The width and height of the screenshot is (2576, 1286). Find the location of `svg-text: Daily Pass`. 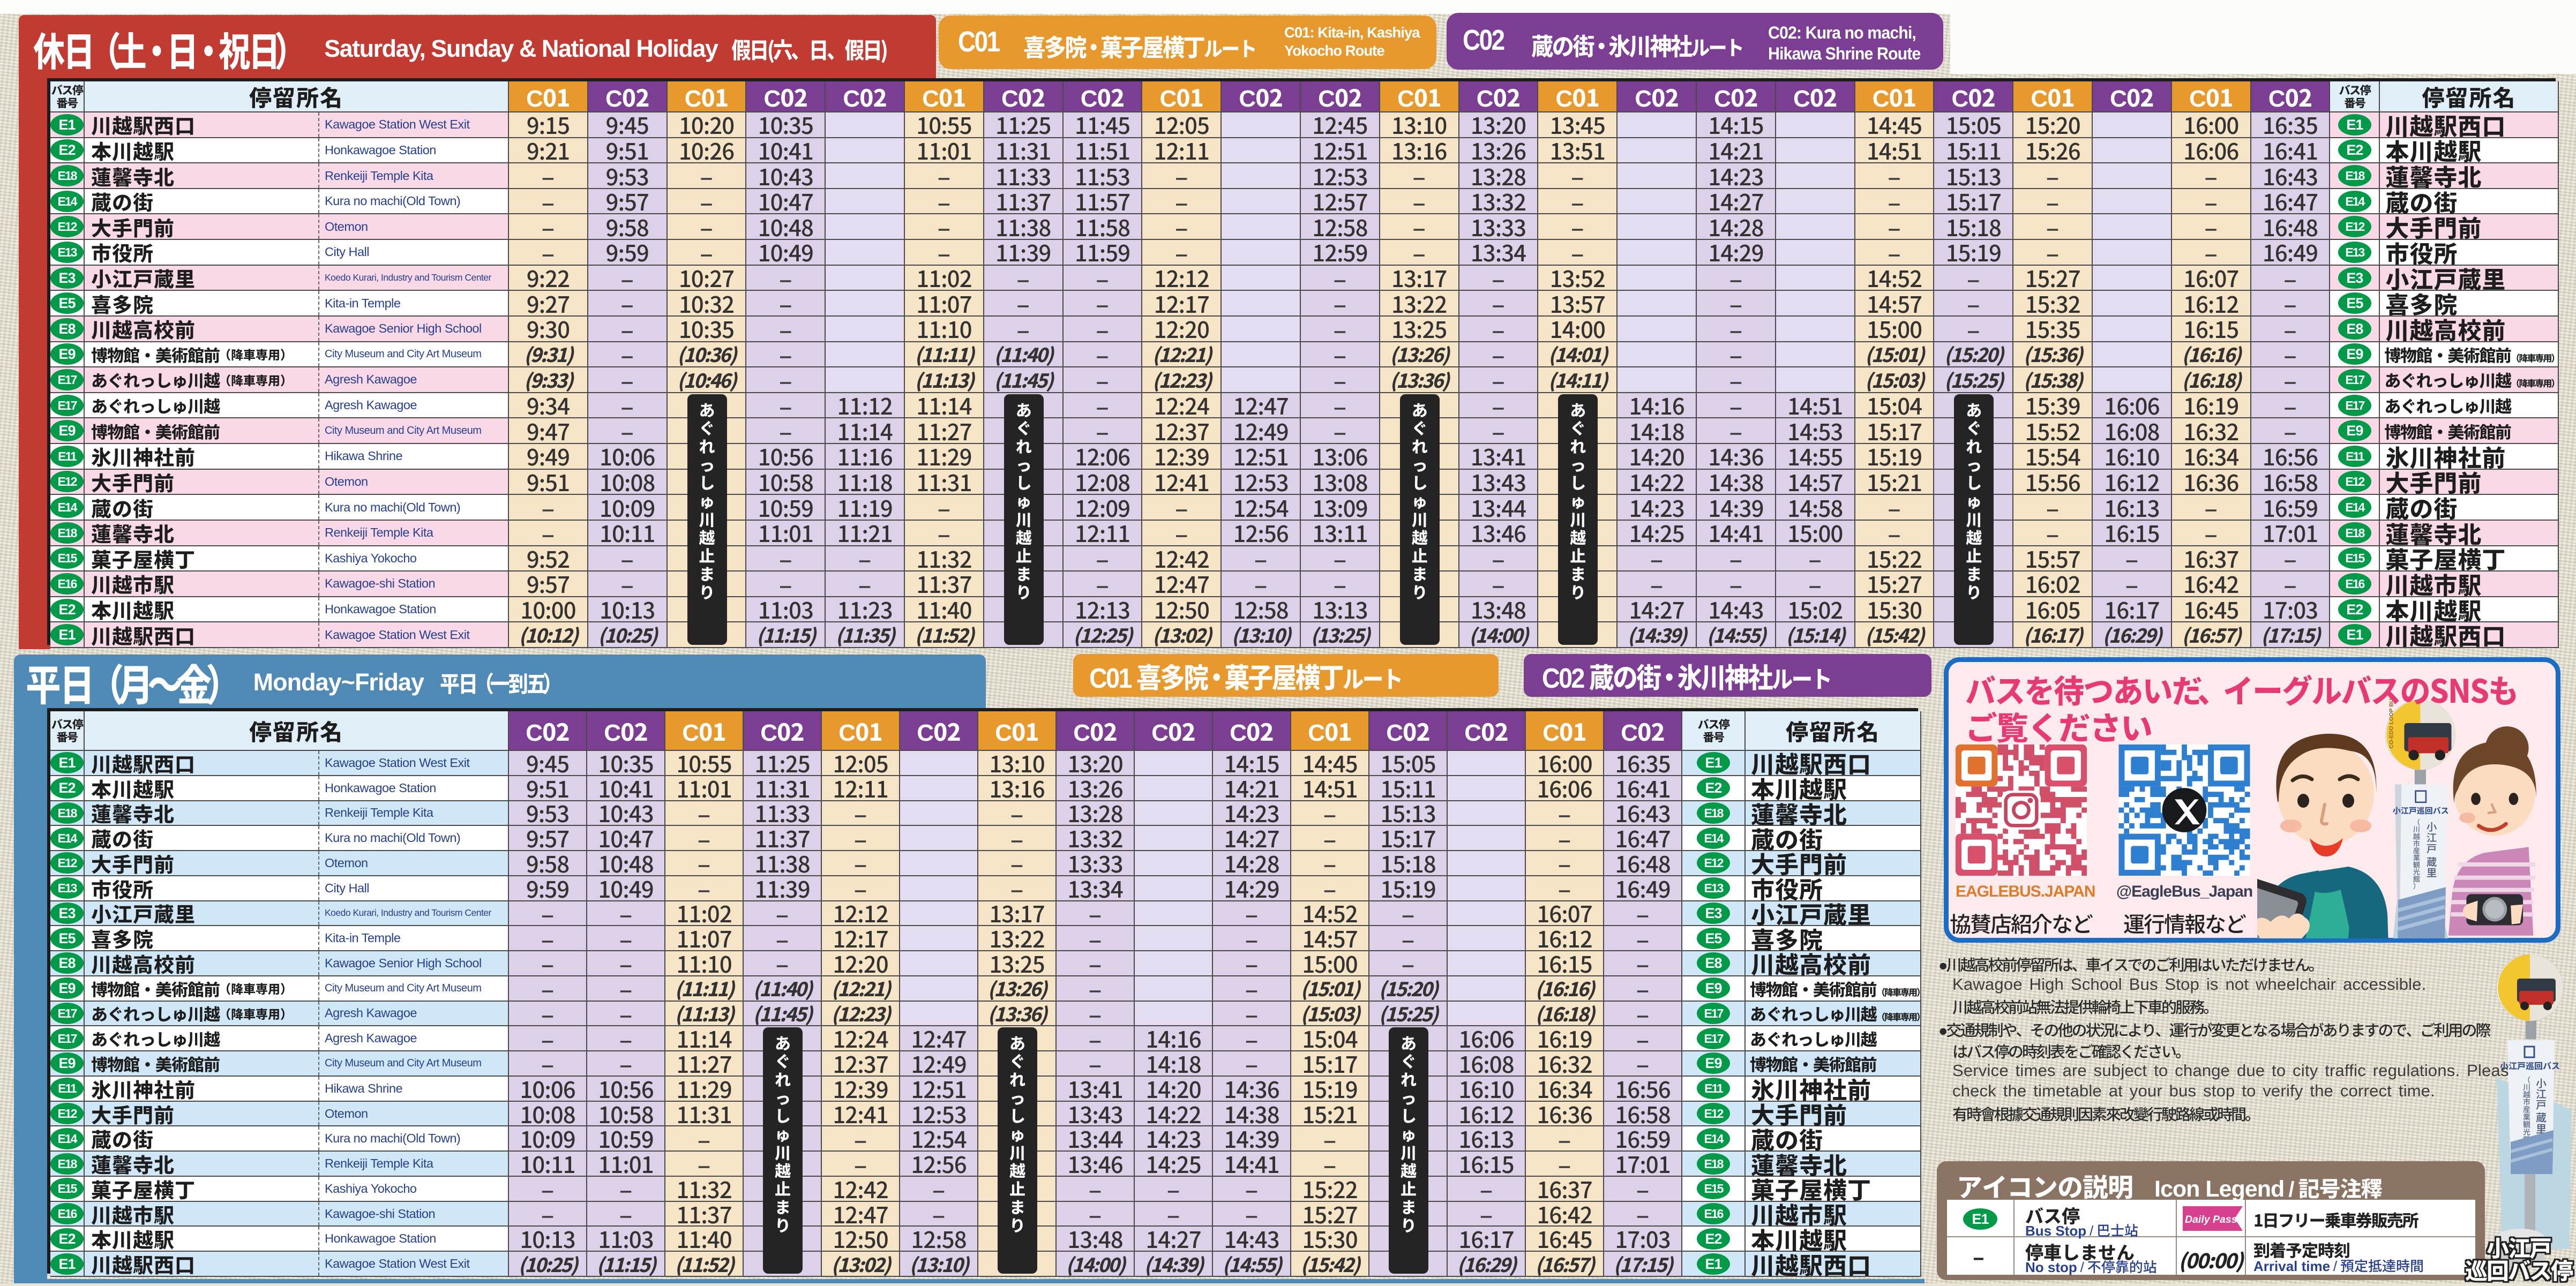

svg-text: Daily Pass is located at coordinates (2211, 1219).